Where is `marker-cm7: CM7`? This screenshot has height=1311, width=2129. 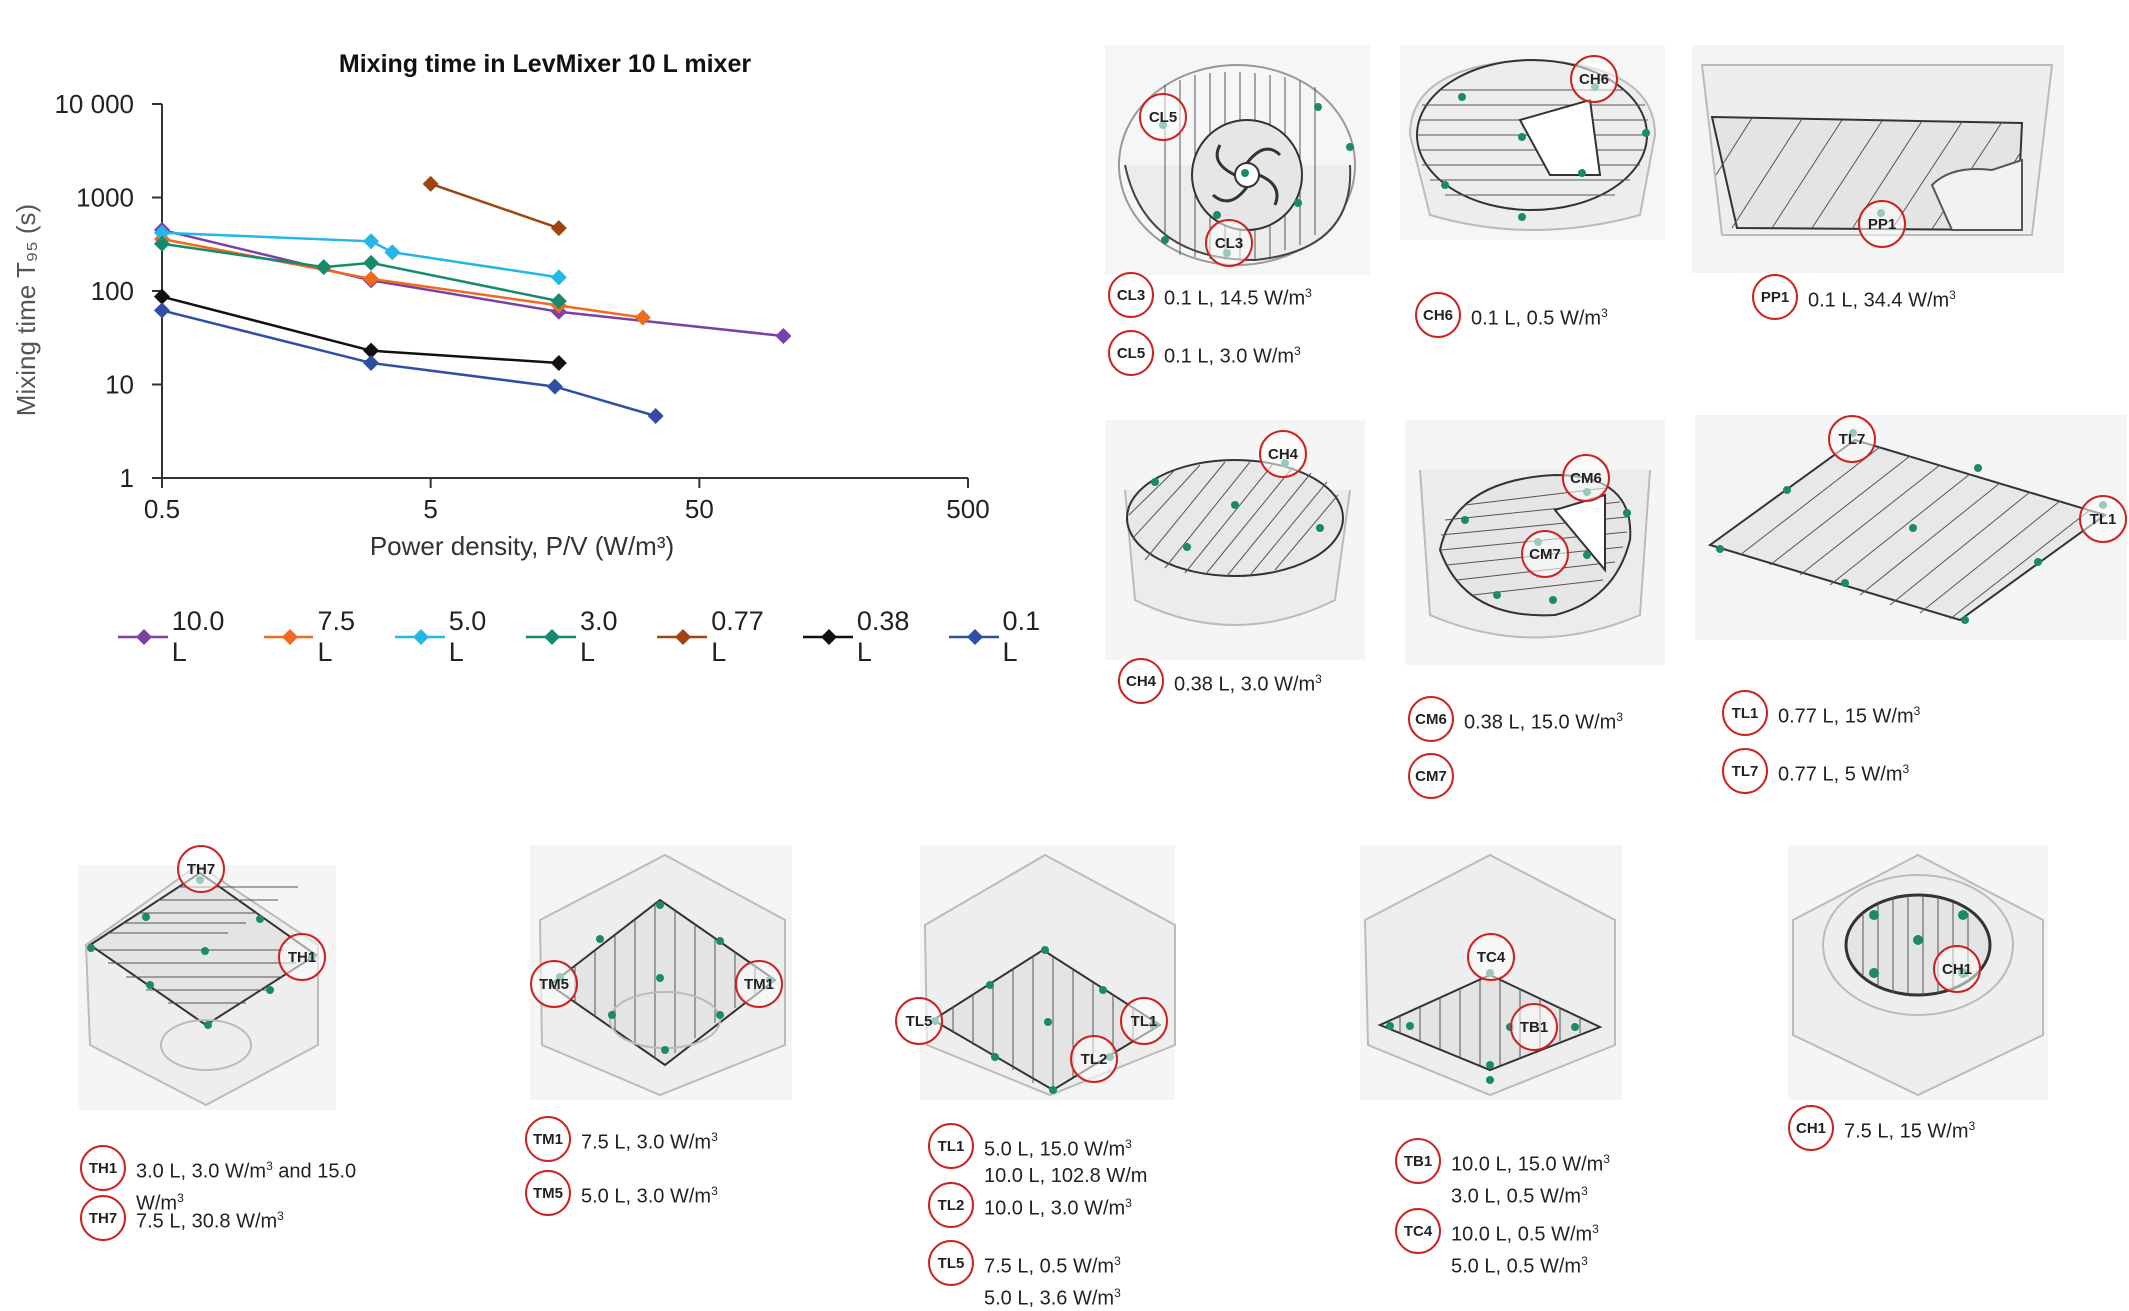
marker-cm7: CM7 is located at coordinates (1545, 554).